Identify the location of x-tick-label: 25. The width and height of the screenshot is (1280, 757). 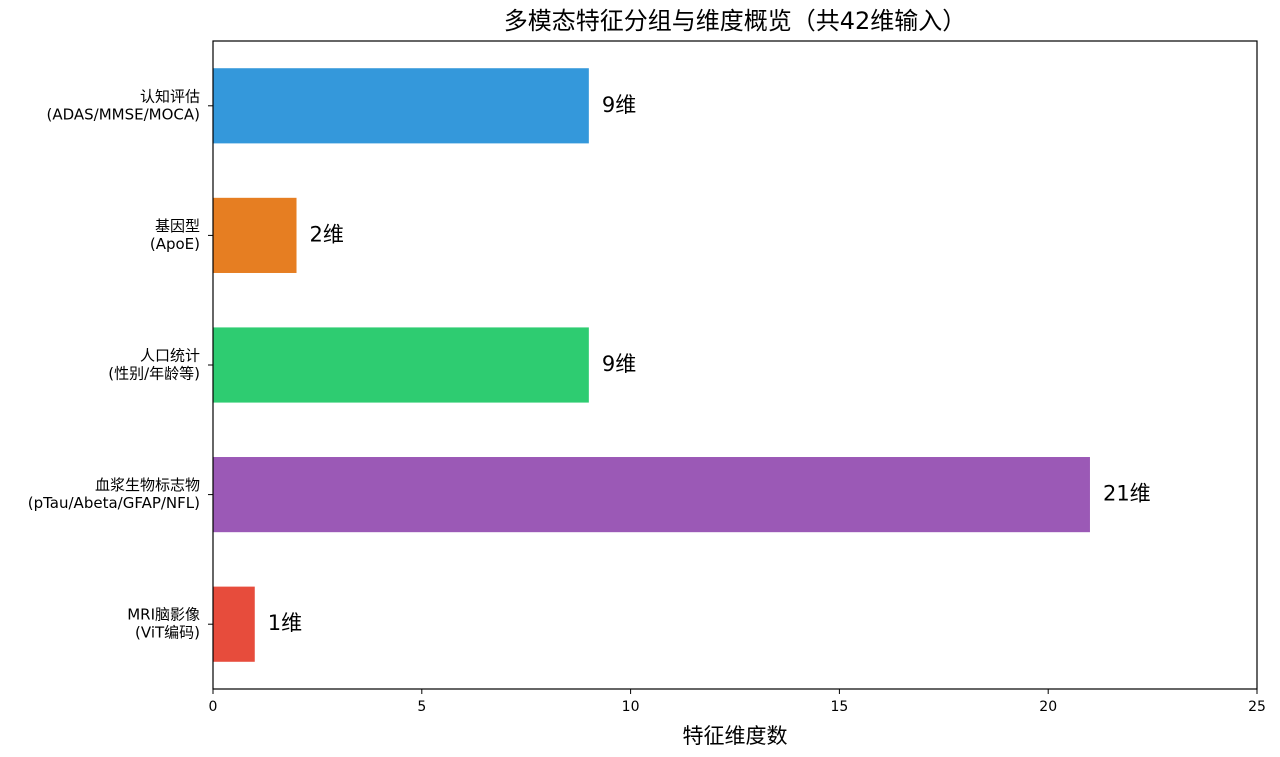
(1257, 707).